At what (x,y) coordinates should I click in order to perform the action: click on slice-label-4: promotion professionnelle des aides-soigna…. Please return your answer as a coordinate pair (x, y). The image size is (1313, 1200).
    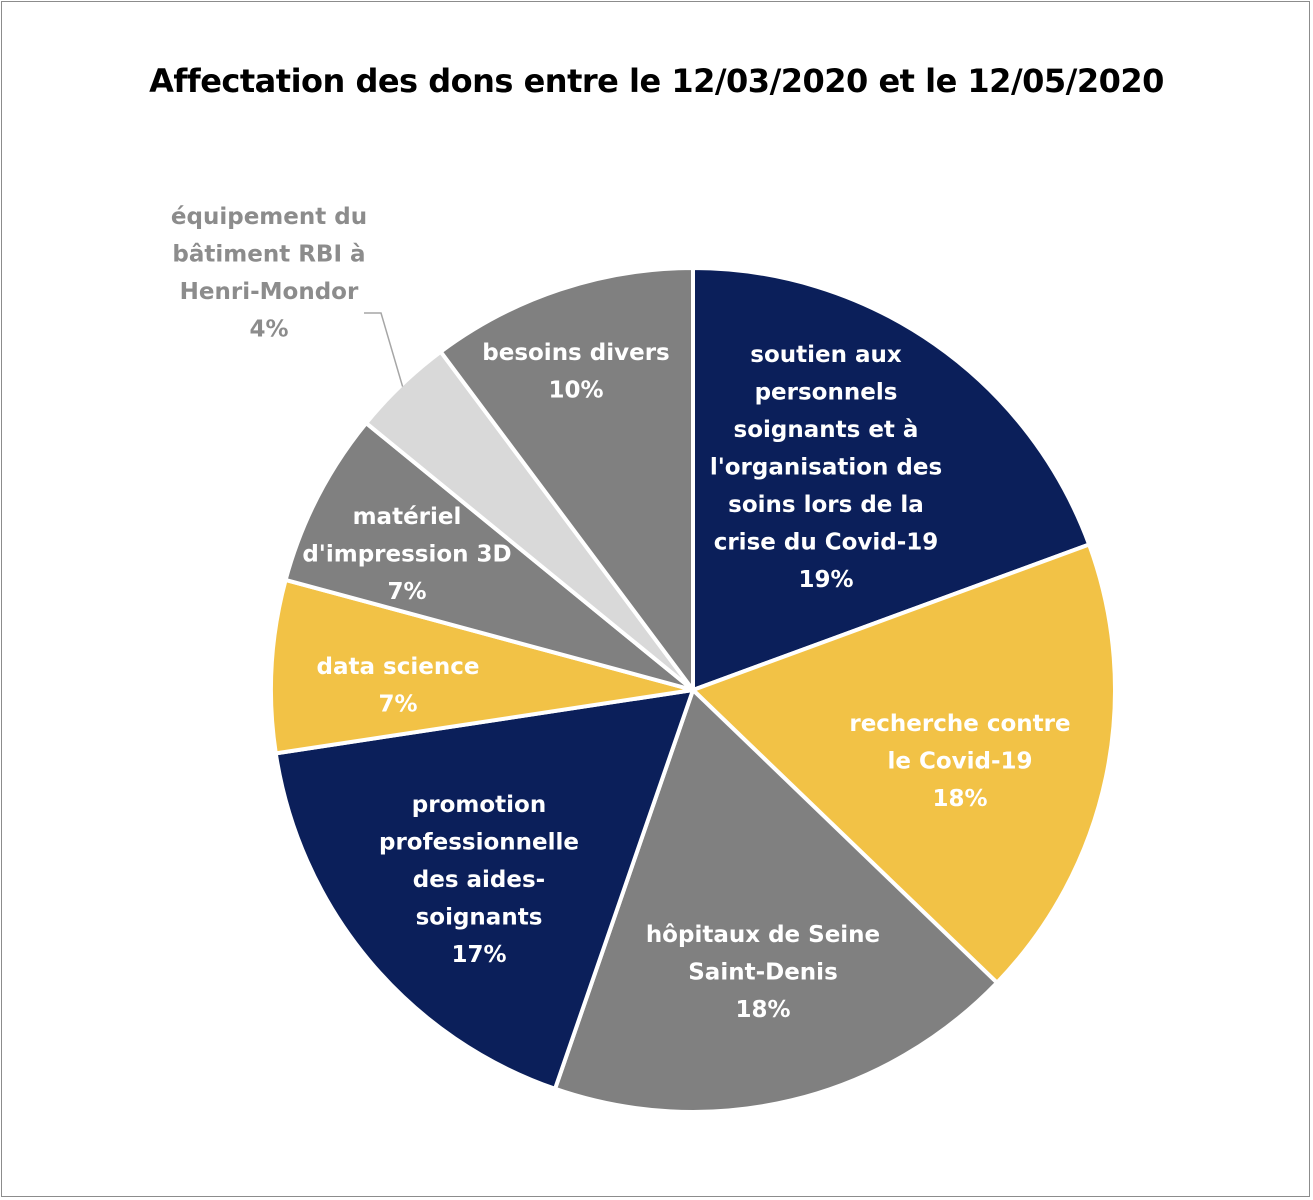
    Looking at the image, I should click on (479, 880).